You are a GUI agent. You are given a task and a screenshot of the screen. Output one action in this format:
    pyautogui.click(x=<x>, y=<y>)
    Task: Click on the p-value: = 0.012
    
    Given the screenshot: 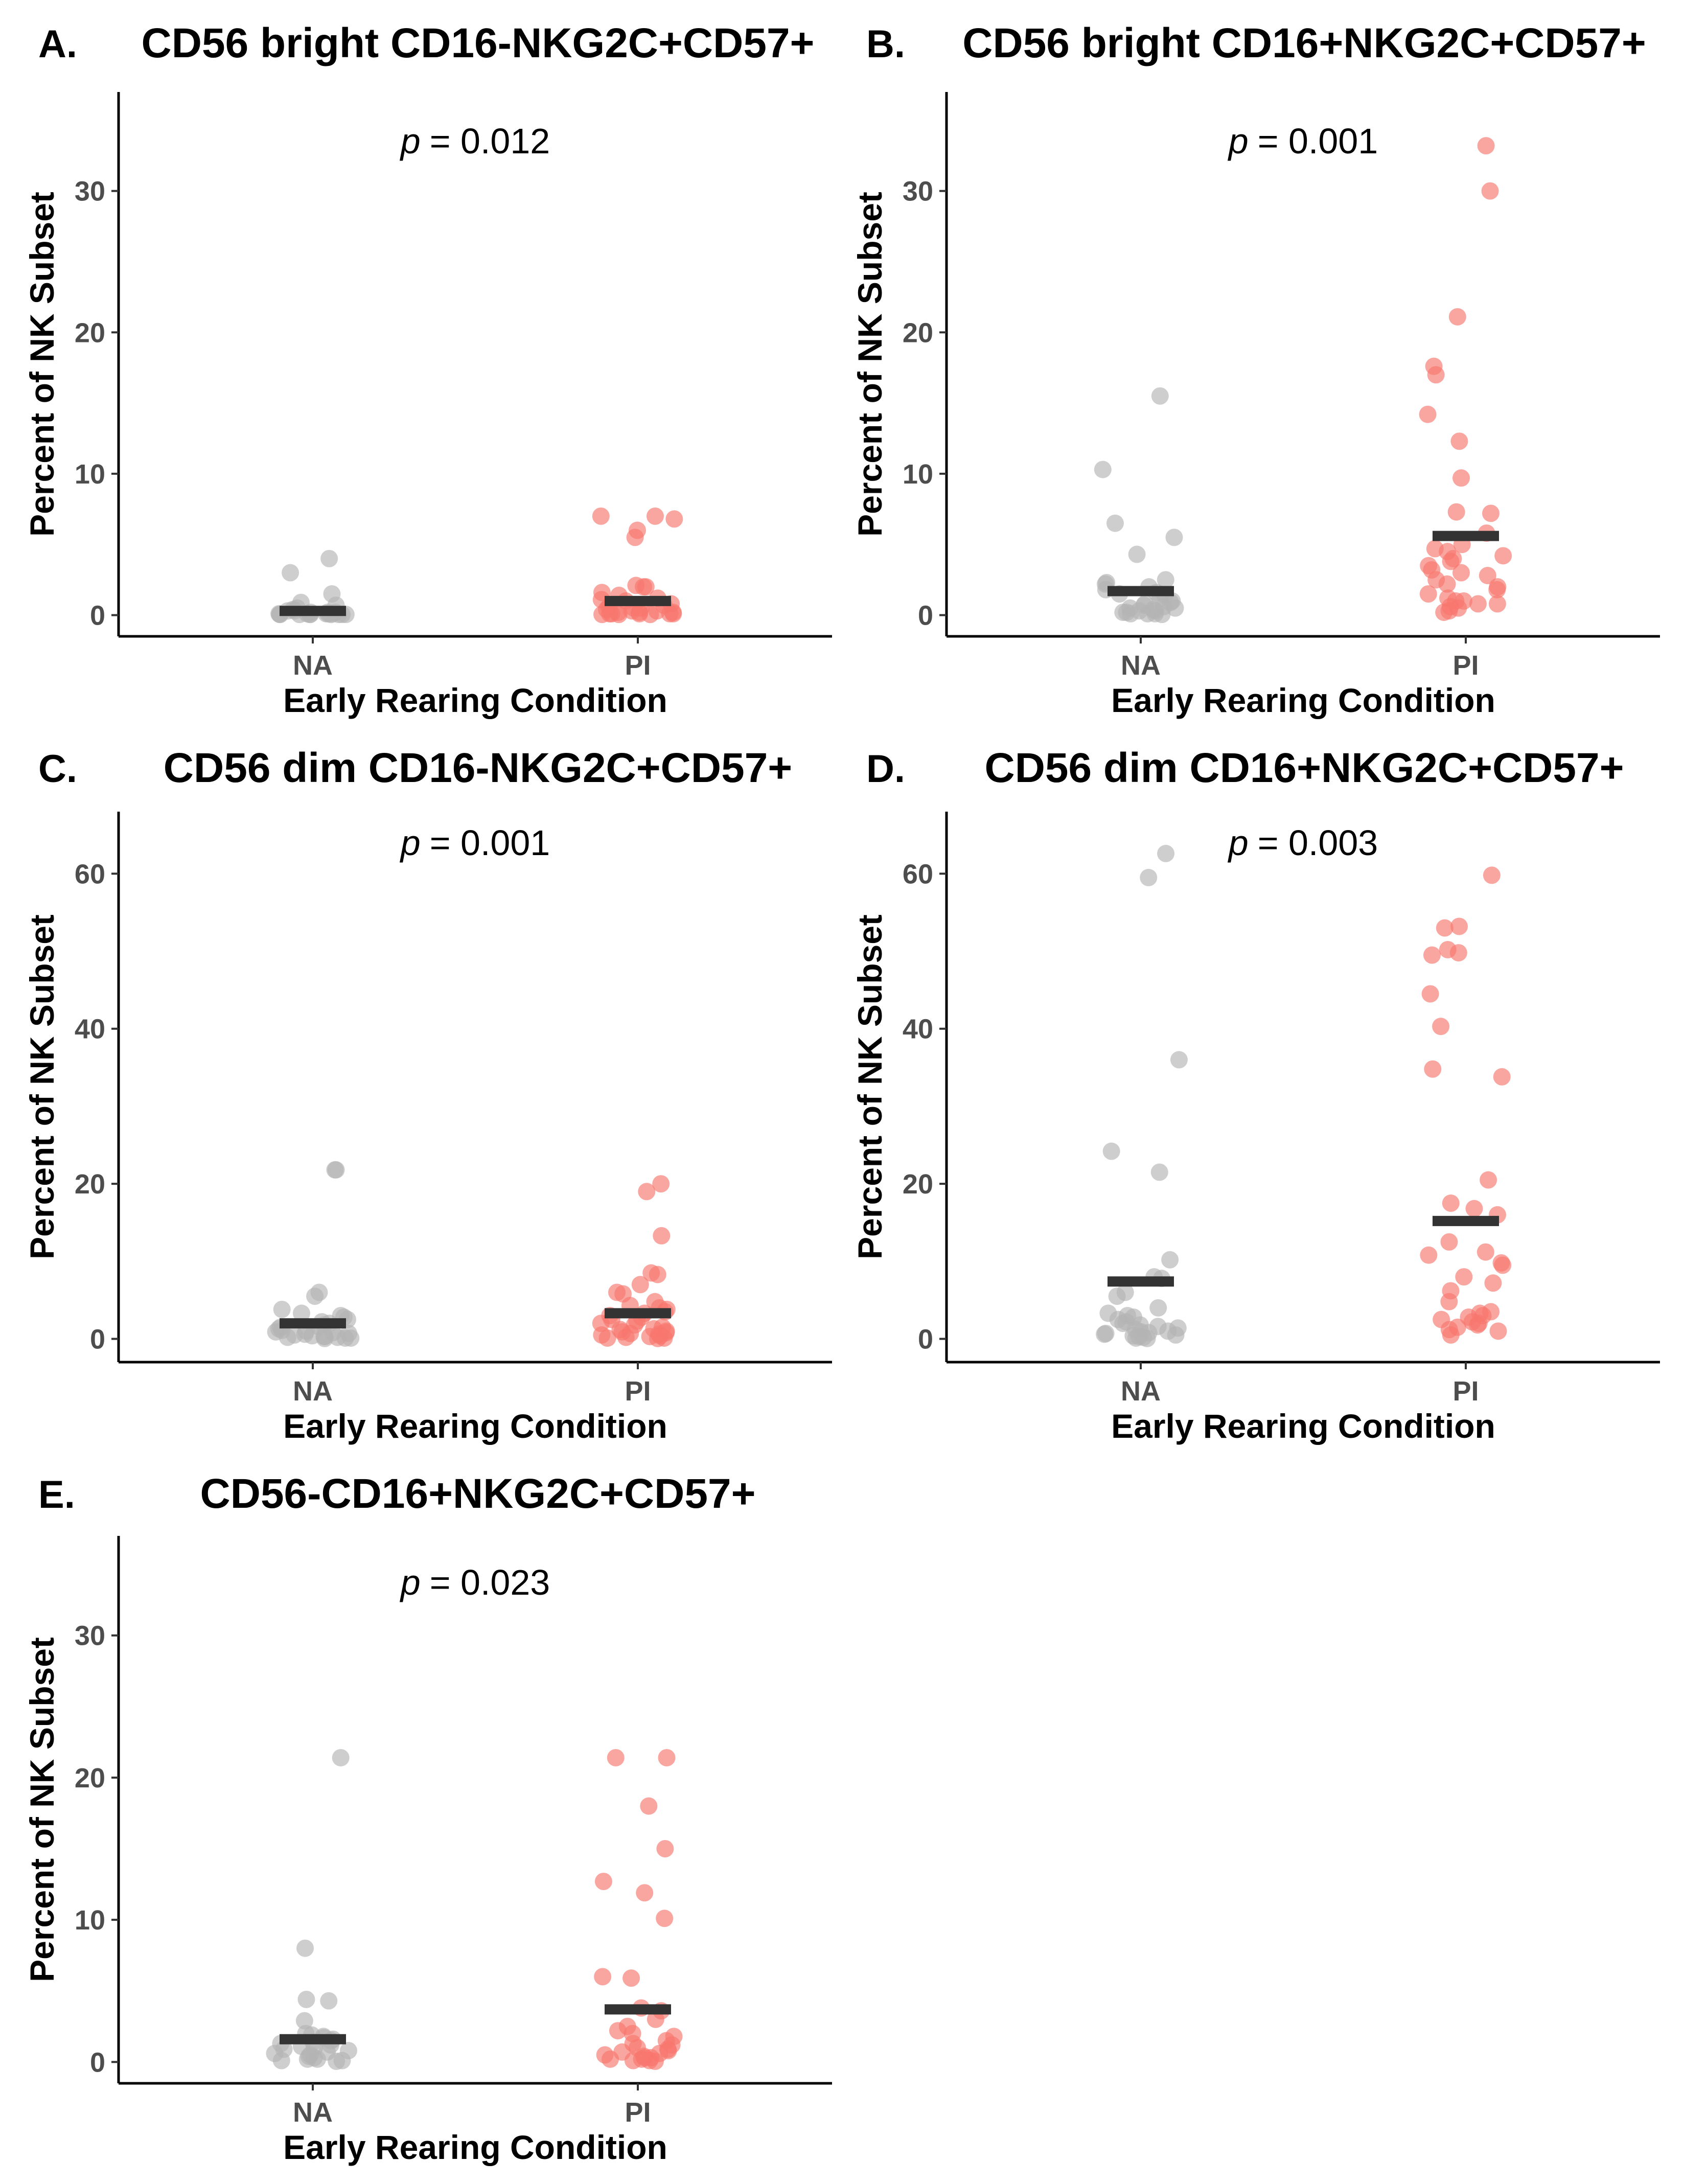 What is the action you would take?
    pyautogui.click(x=490, y=141)
    